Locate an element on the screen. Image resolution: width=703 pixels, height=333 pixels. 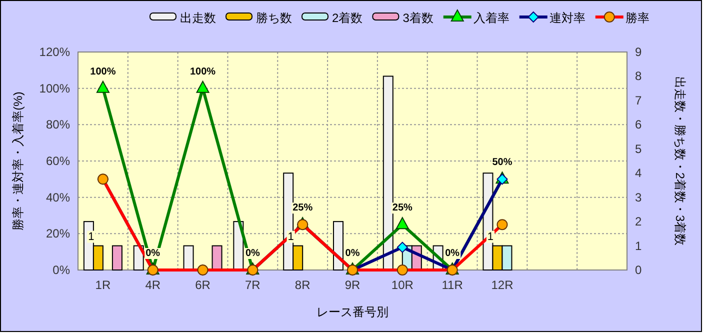
y2-tick-label: 6 is located at coordinates (638, 125).